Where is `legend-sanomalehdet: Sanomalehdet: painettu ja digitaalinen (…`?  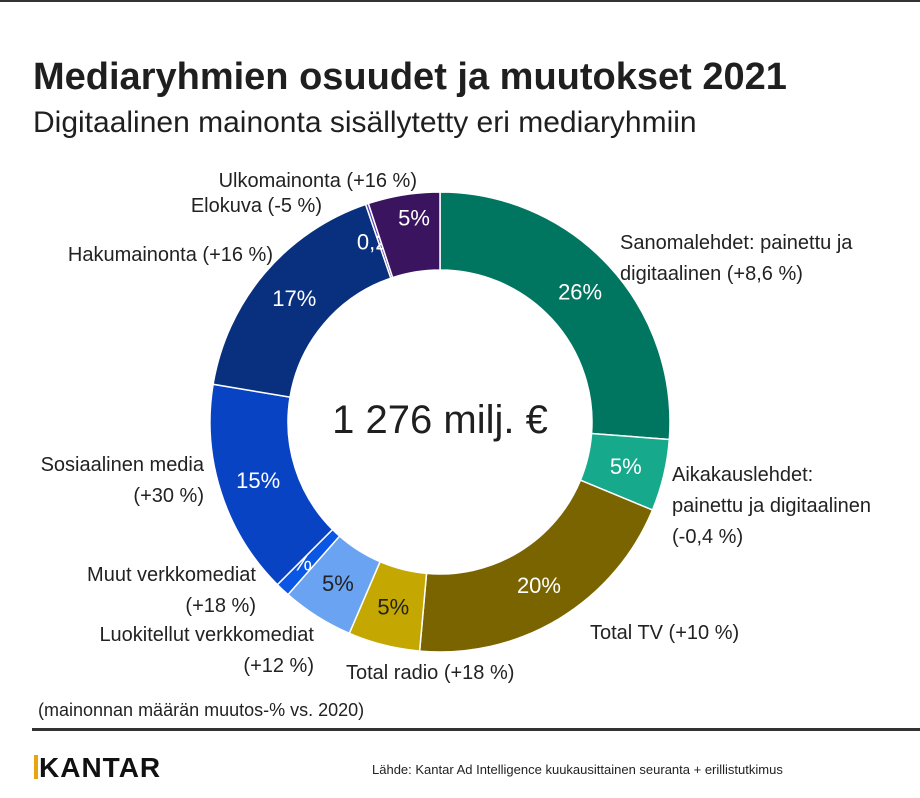 legend-sanomalehdet: Sanomalehdet: painettu ja digitaalinen (… is located at coordinates (736, 259).